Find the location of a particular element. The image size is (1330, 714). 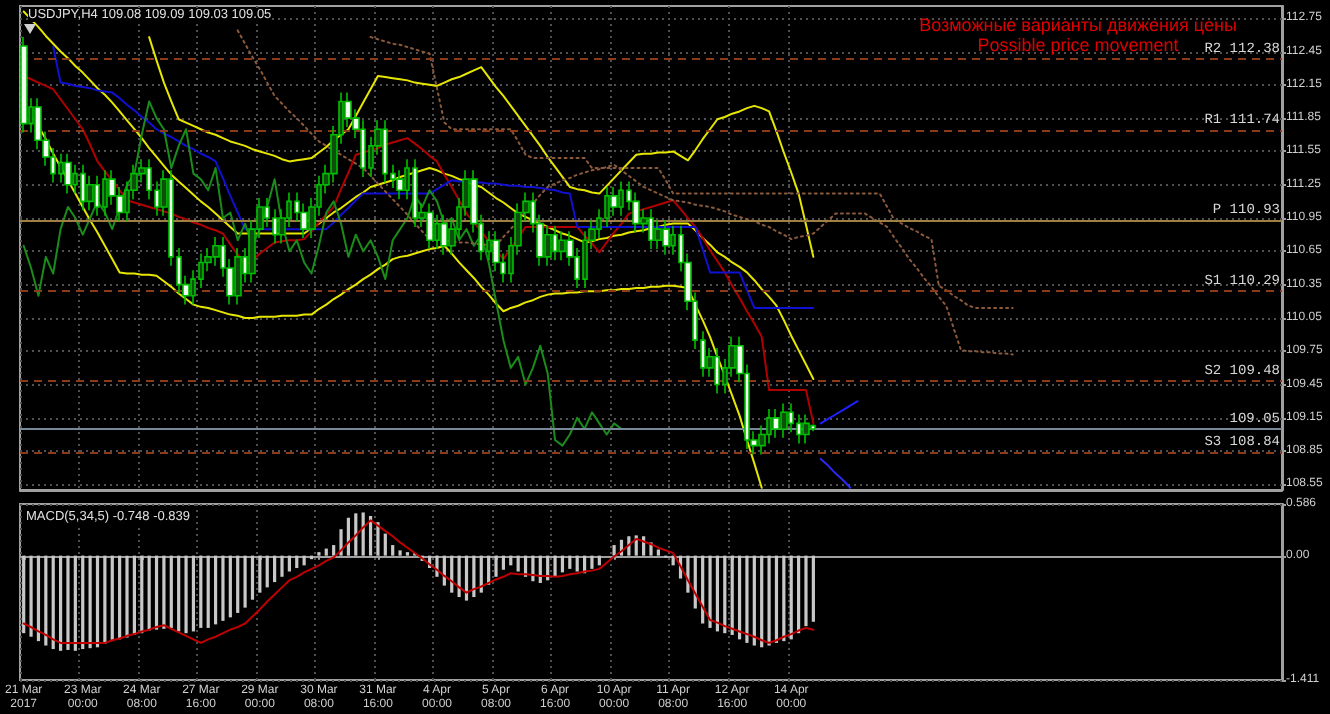

text: Possible price movement is located at coordinates (1078, 45).